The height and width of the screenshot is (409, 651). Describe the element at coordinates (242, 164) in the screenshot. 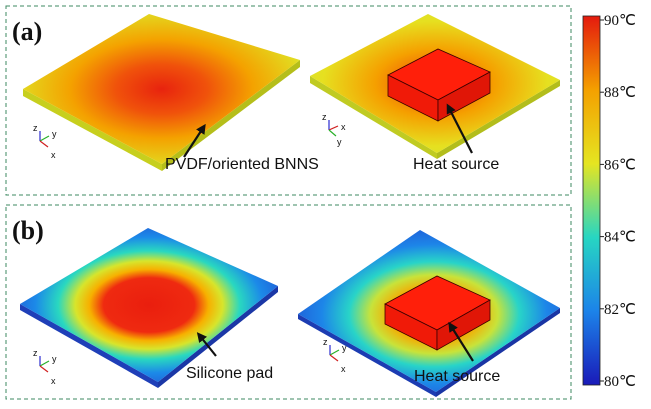

I see `callout-pvdf-bnns: PVDF/oriented BNNS` at that location.